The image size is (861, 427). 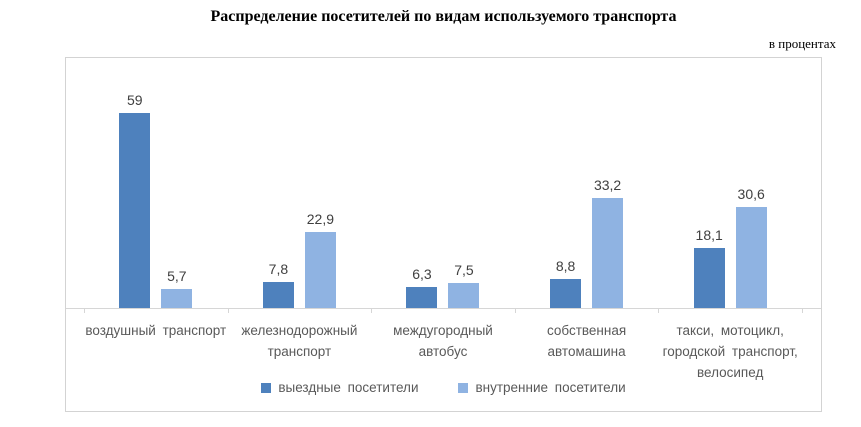 What do you see at coordinates (299, 341) in the screenshot?
I see `category-label: железнодорожный транспорт` at bounding box center [299, 341].